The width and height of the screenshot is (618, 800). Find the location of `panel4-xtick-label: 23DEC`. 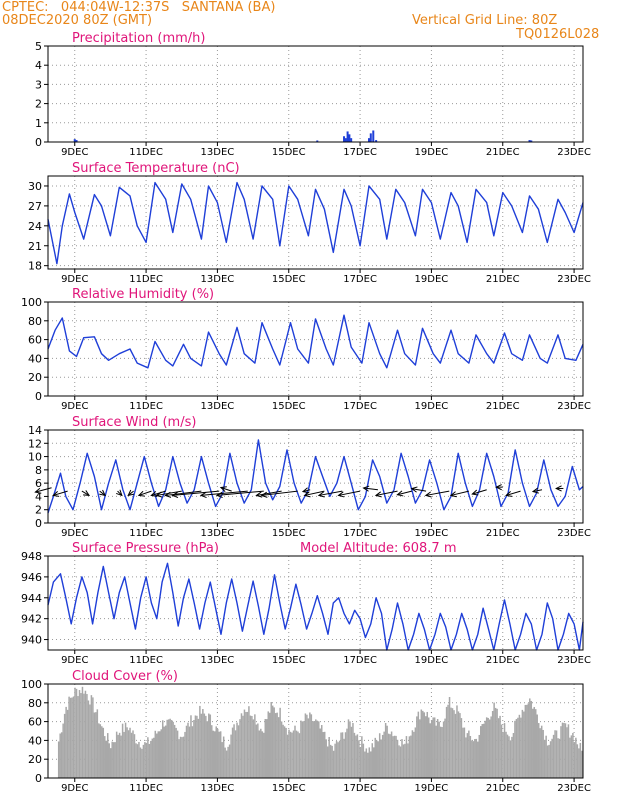

panel4-xtick-label: 23DEC is located at coordinates (574, 533).